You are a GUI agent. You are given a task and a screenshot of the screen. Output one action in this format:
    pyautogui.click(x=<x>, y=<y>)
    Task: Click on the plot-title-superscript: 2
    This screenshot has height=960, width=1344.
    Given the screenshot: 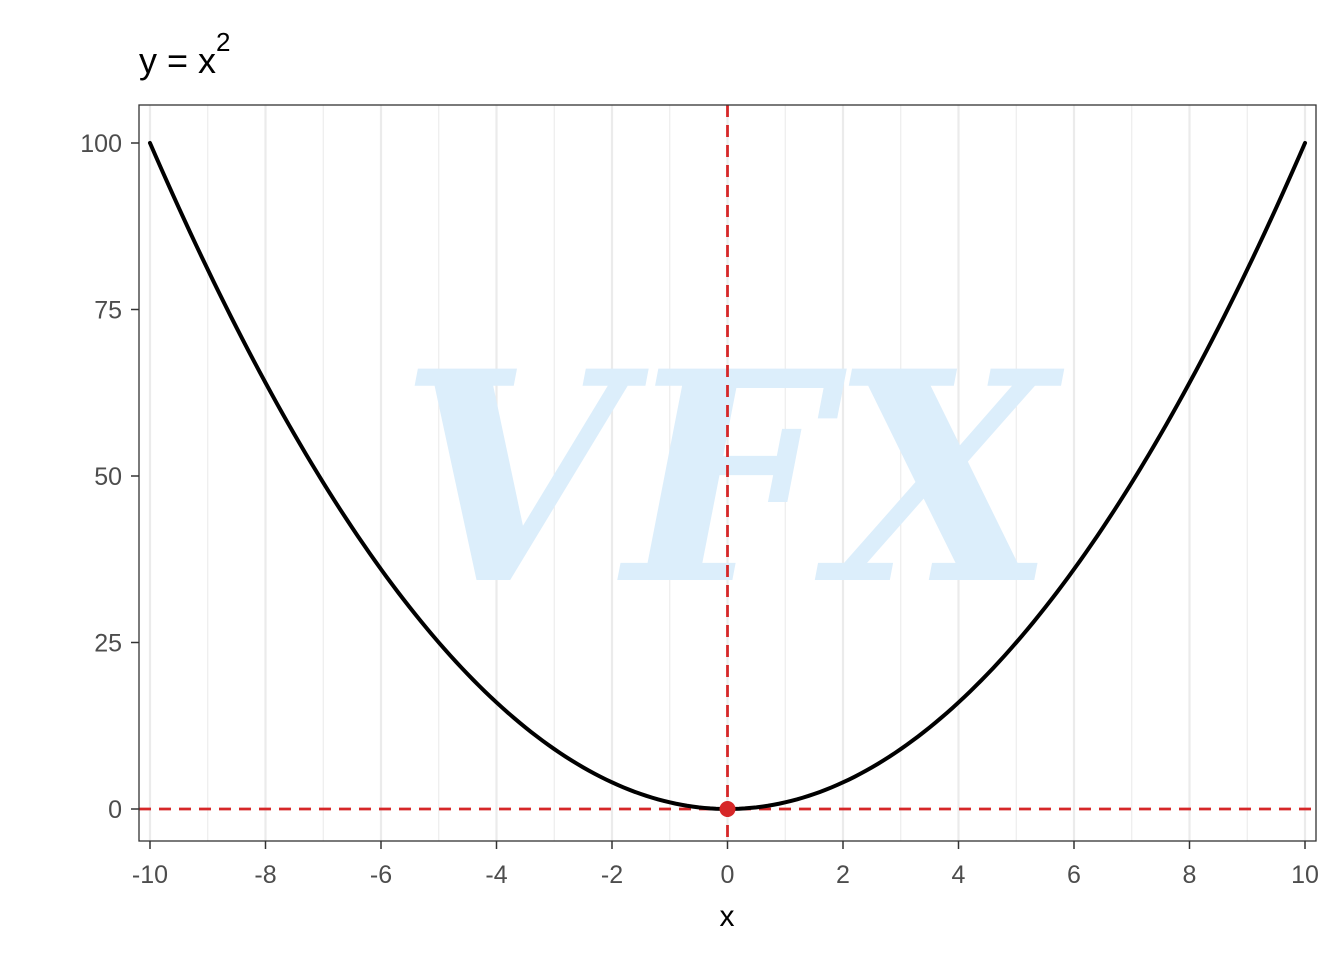 What is the action you would take?
    pyautogui.click(x=223, y=42)
    